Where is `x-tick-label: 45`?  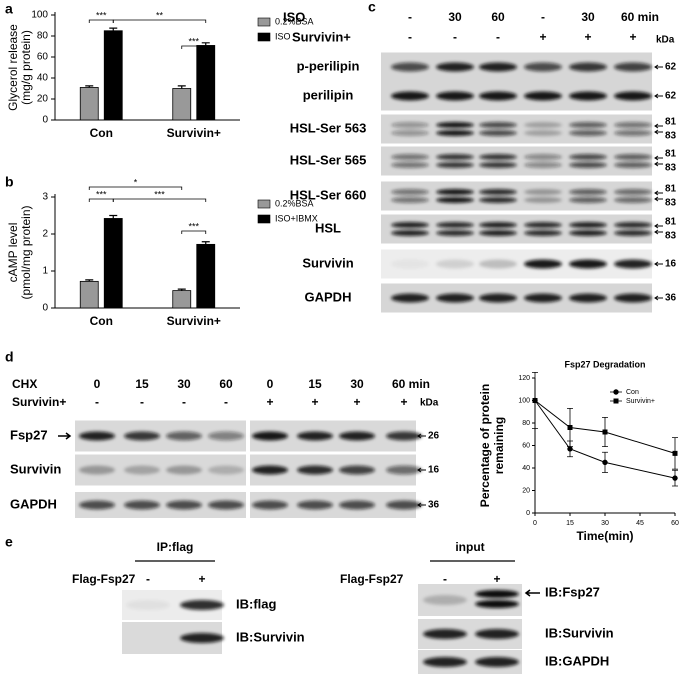
x-tick-label: 45 is located at coordinates (640, 523).